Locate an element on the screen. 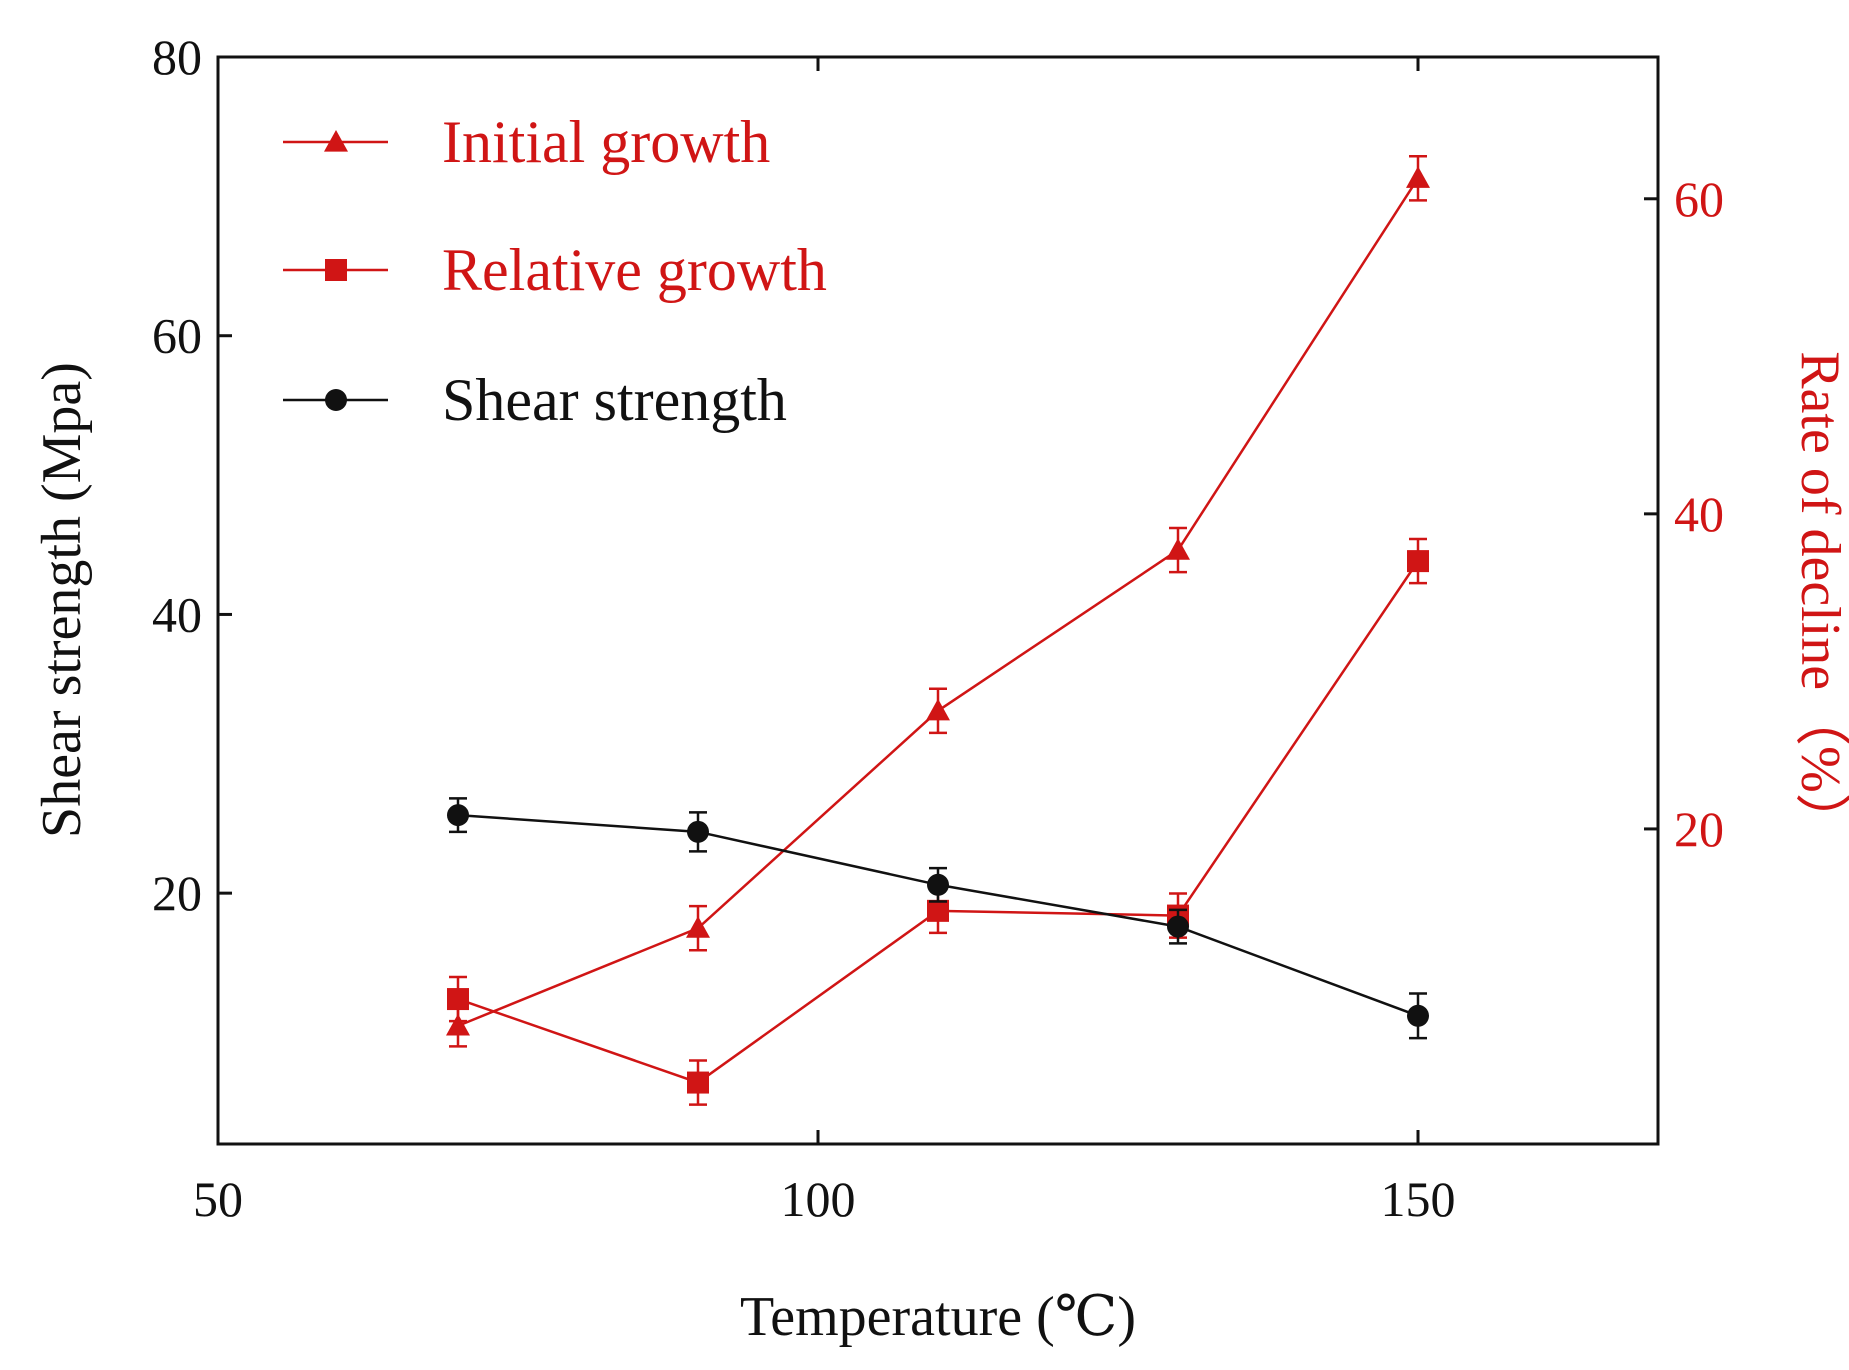 The width and height of the screenshot is (1849, 1370). right-y-axis-title: Rate of decline（%） is located at coordinates (1819, 600).